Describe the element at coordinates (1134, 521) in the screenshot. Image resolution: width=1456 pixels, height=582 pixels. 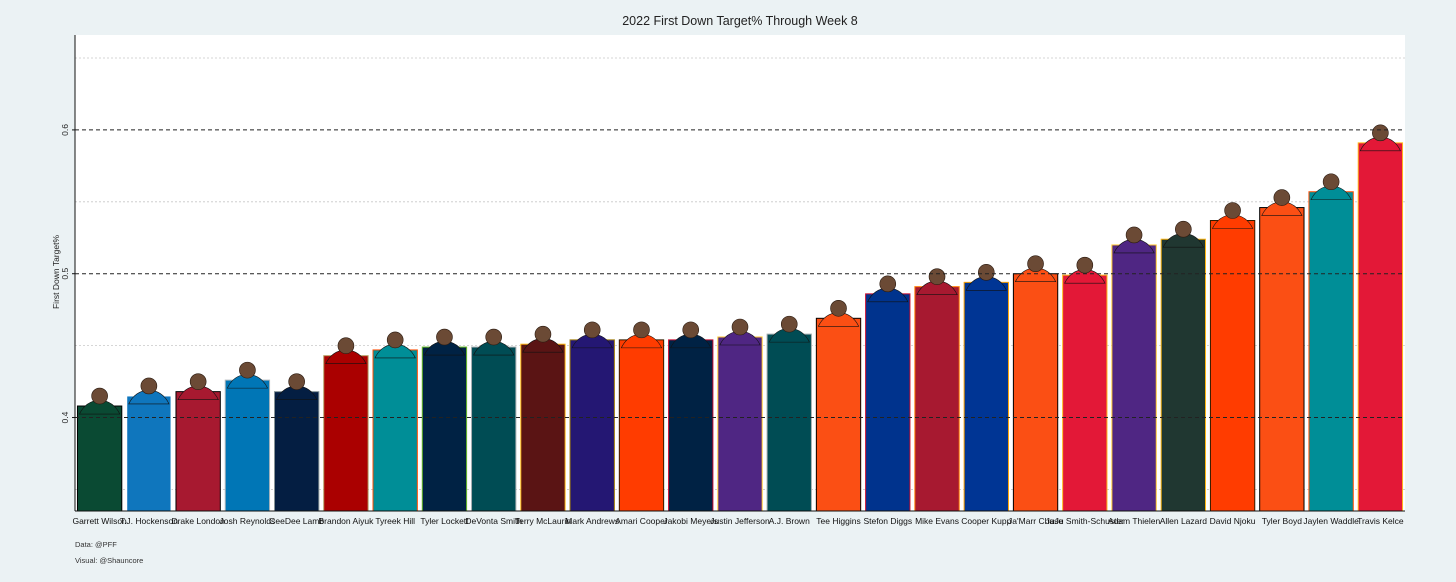
I see `x-tick-label: Adam Thielen` at that location.